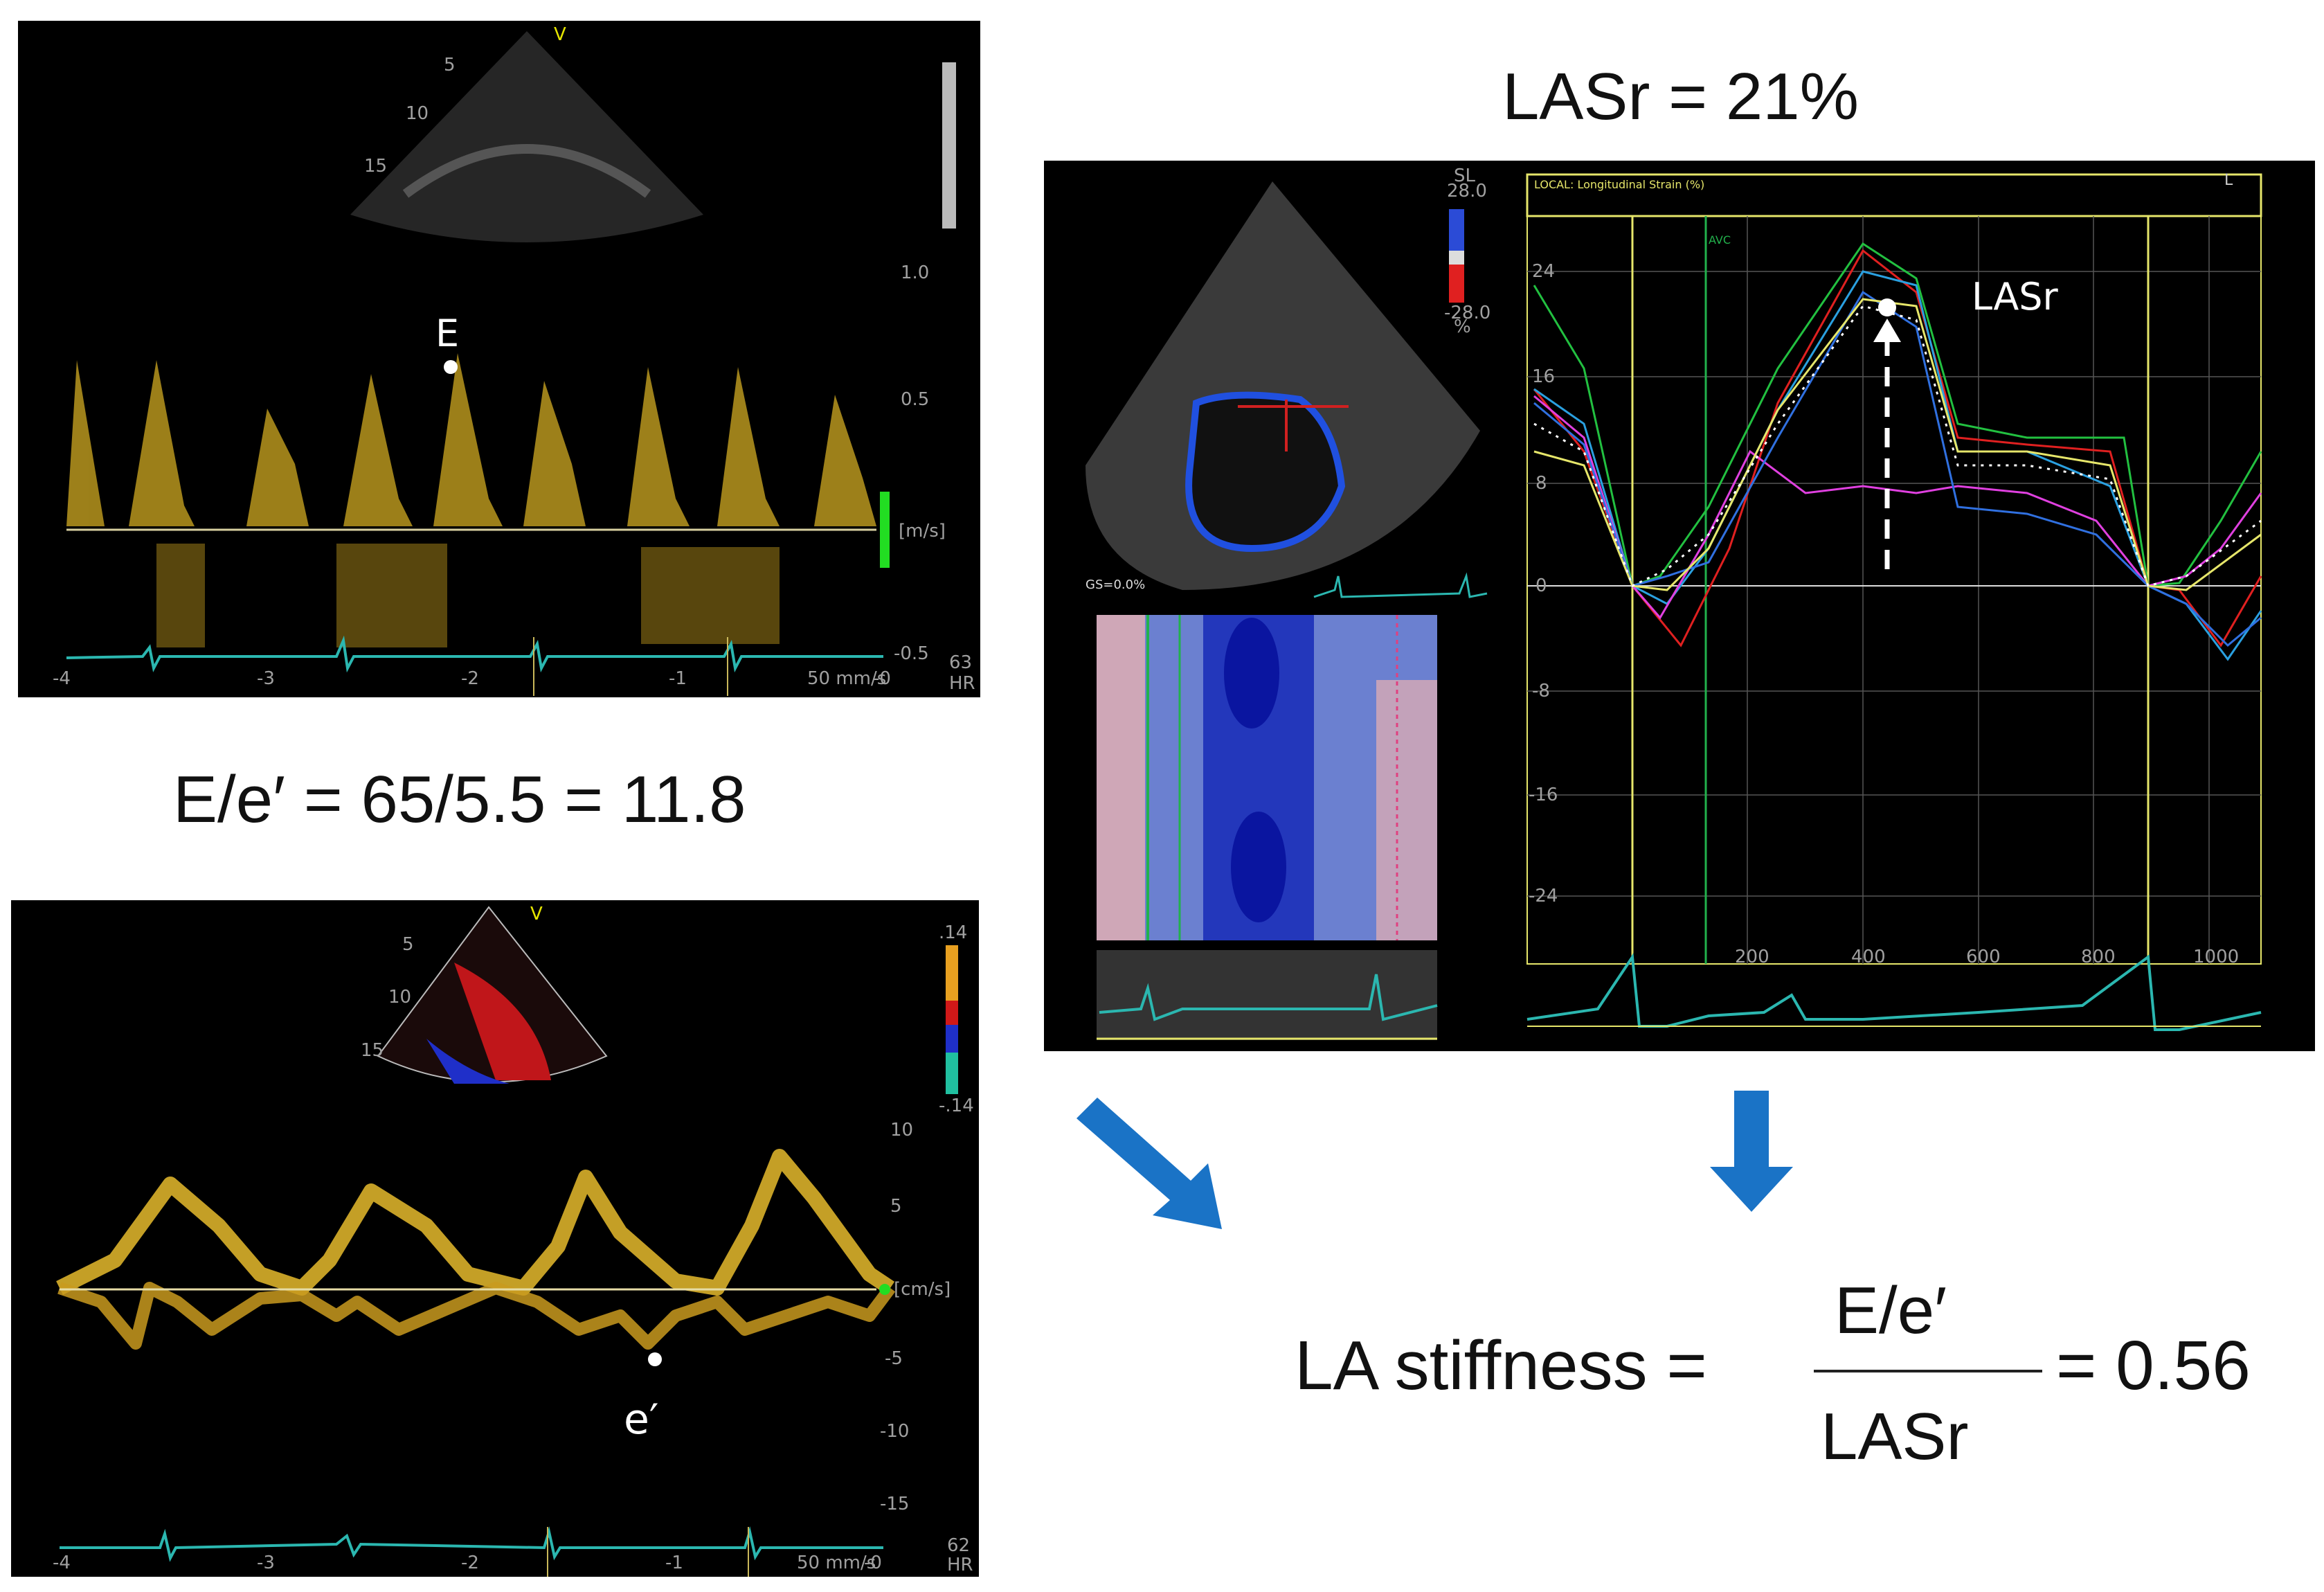 The height and width of the screenshot is (1592, 2324). What do you see at coordinates (949, 145) in the screenshot?
I see `grayscale-bar` at bounding box center [949, 145].